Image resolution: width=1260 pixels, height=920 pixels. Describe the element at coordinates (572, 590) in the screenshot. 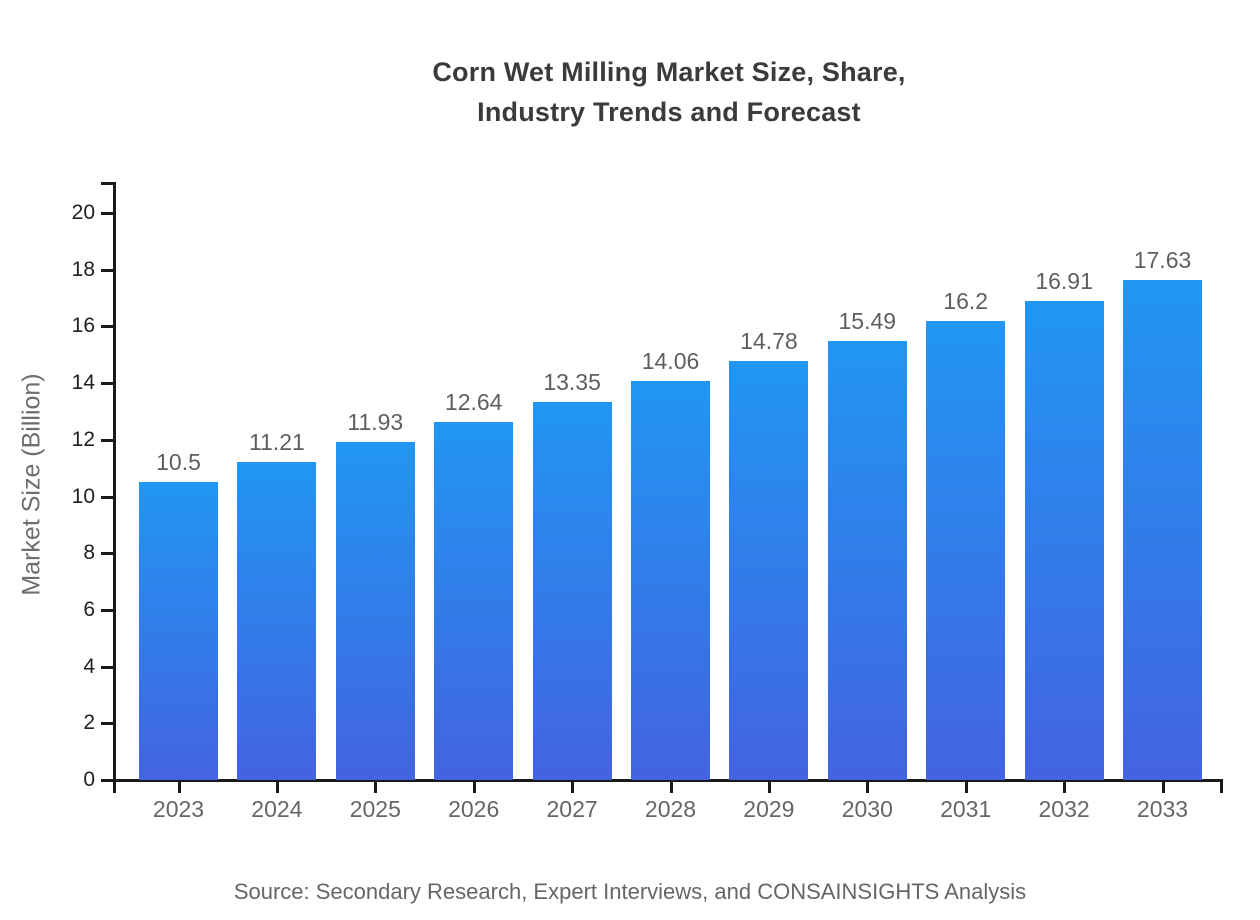

I see `bar-2027` at that location.